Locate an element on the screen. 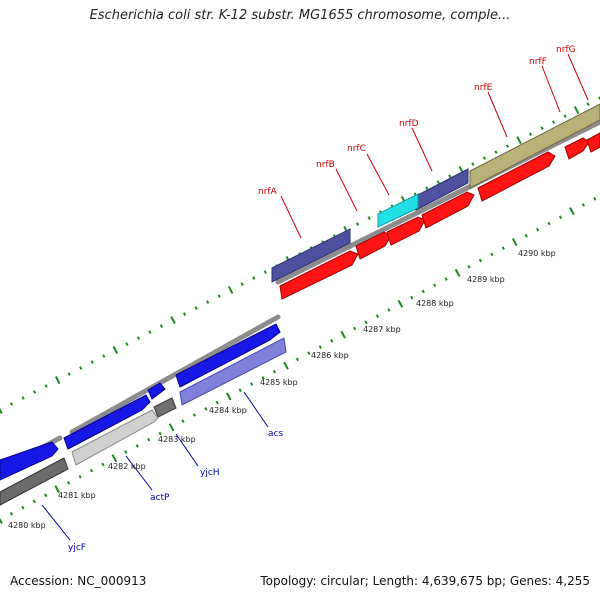 This screenshot has height=600, width=600. gene-label-actP: actP is located at coordinates (160, 498).